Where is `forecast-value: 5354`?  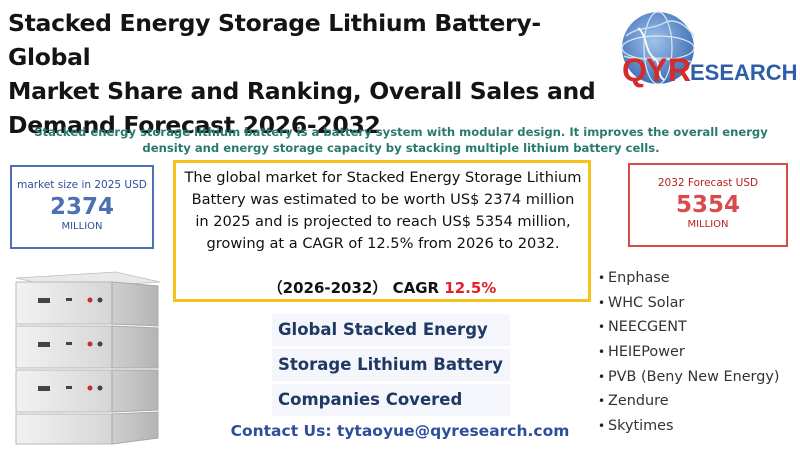 forecast-value: 5354 is located at coordinates (707, 205).